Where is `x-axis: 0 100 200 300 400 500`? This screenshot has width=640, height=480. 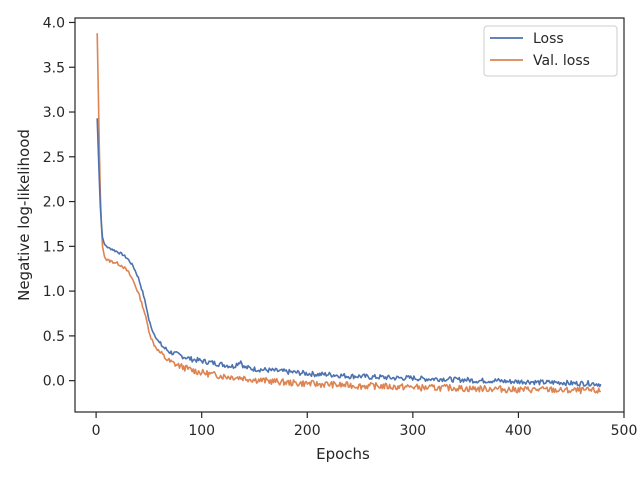
x-axis: 0 100 200 300 400 500 is located at coordinates (365, 425).